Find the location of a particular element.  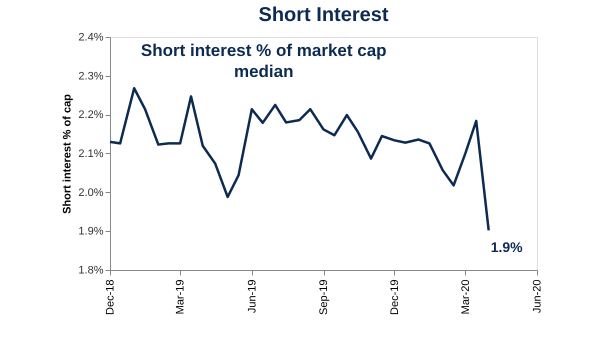

x-tick-label: Sep-19 is located at coordinates (324, 297).